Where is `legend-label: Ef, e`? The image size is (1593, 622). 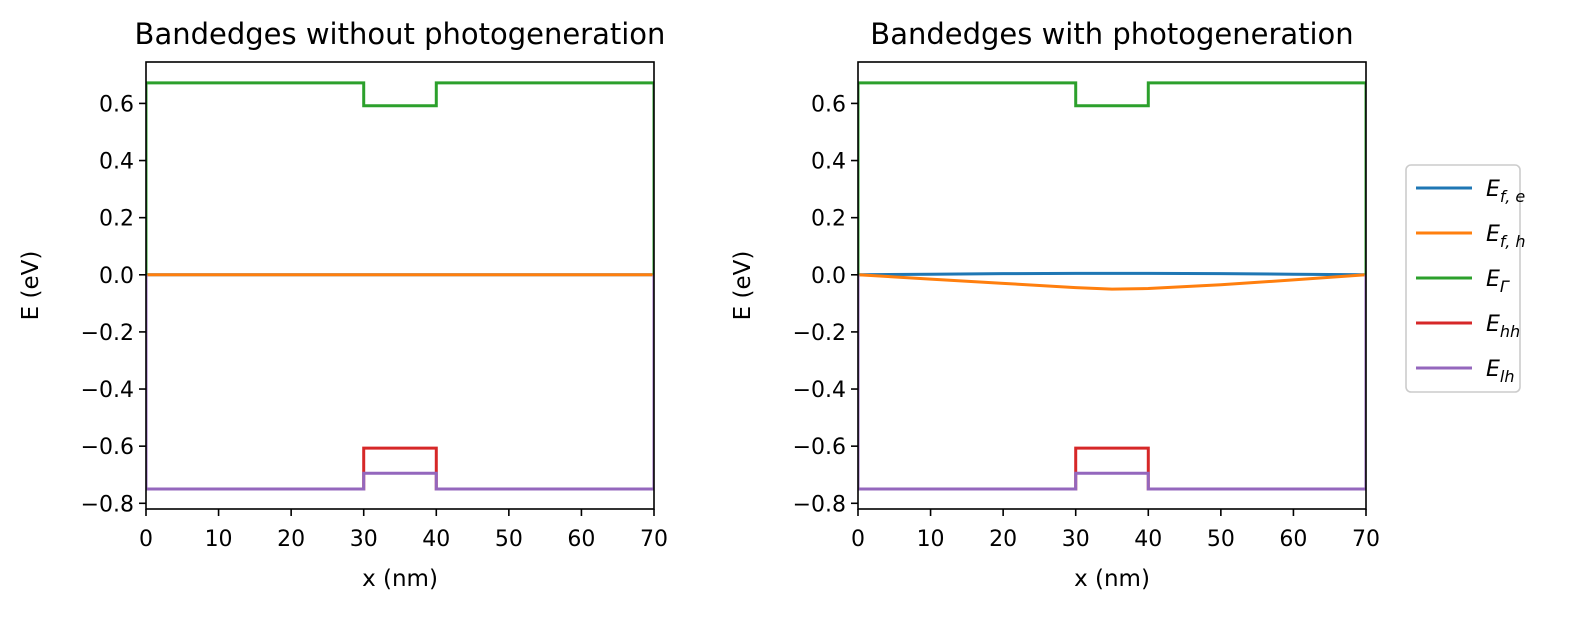 legend-label: Ef, e is located at coordinates (1505, 191).